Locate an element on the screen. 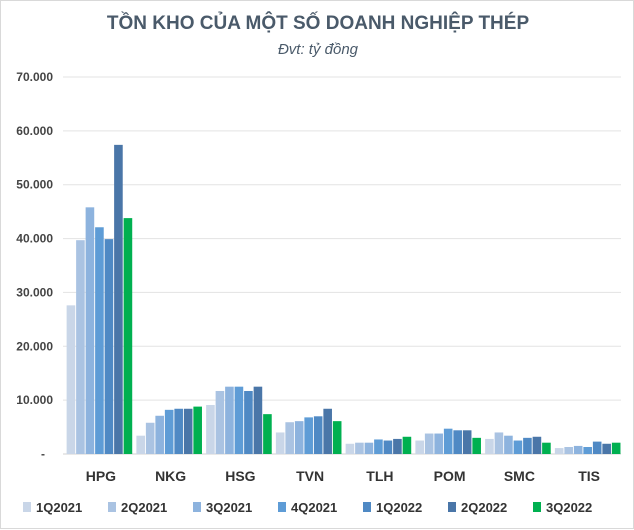 The width and height of the screenshot is (634, 530). bar-HPG-2Q2022 is located at coordinates (118, 299).